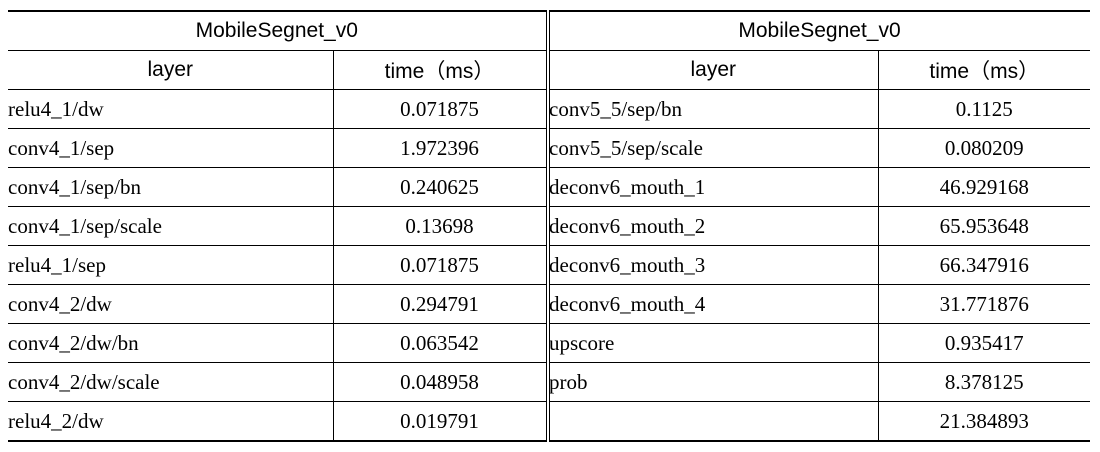 The image size is (1100, 452). I want to click on table-row: conv4_2/dw 0.294791, so click(277, 304).